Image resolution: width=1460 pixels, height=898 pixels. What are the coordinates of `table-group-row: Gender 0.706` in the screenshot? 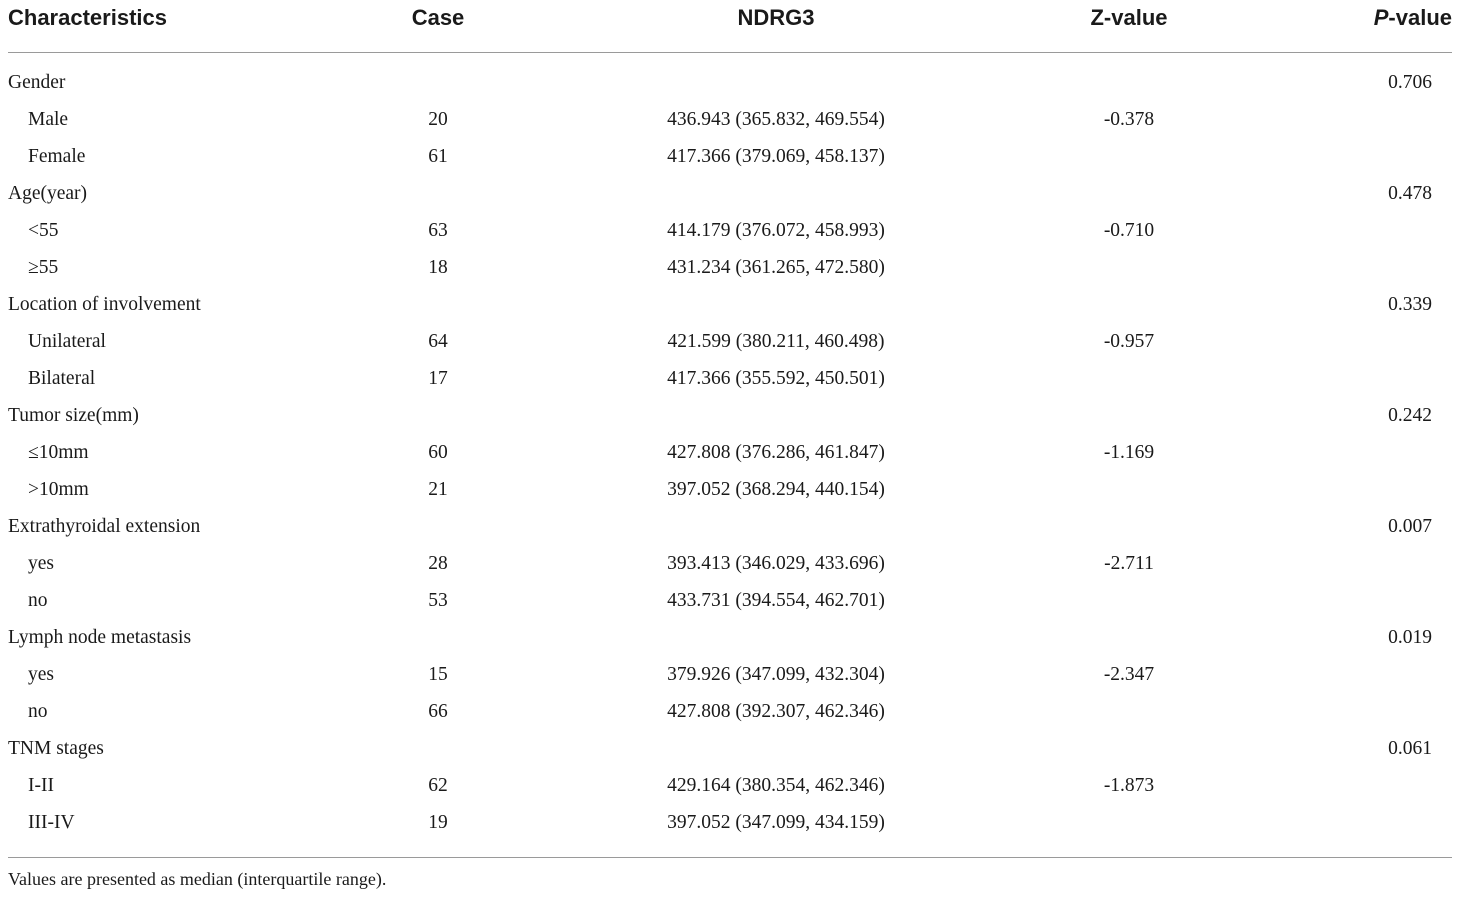 It's located at (730, 84).